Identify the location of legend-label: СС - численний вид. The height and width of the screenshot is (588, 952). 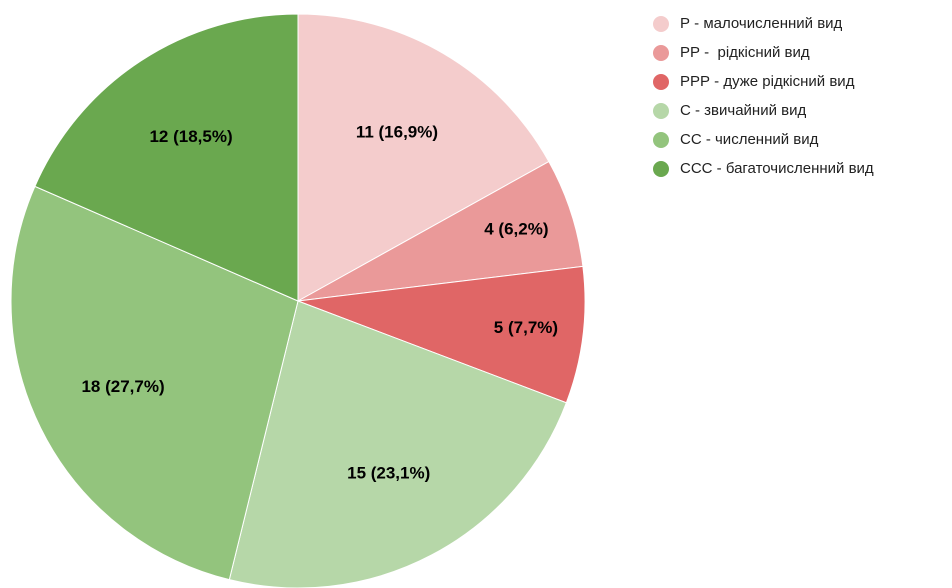
(749, 139).